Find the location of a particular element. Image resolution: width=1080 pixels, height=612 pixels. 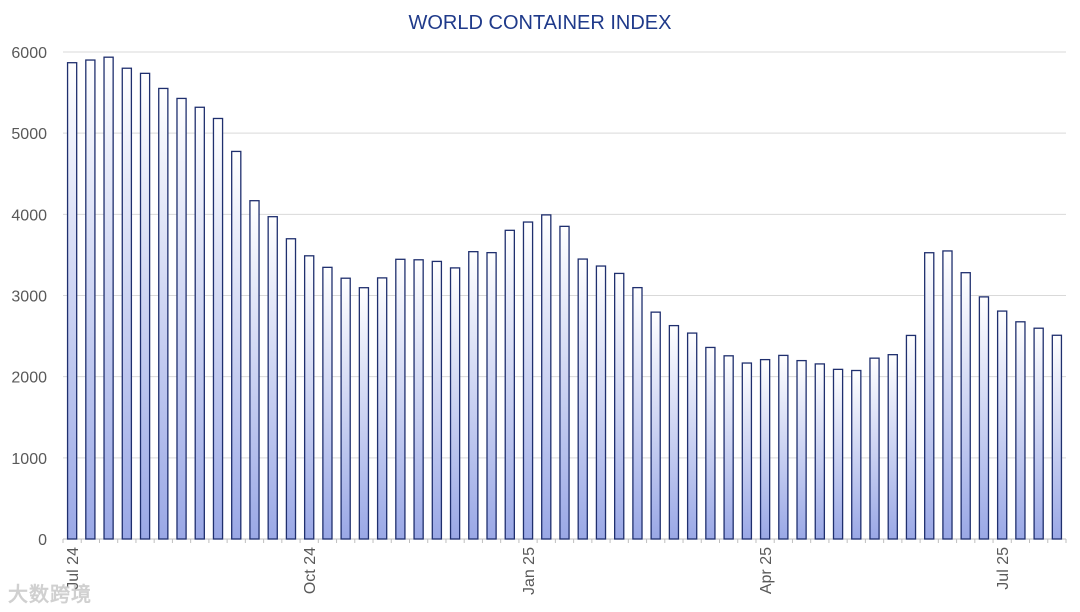

y-tick-label: 4000 is located at coordinates (29, 215).